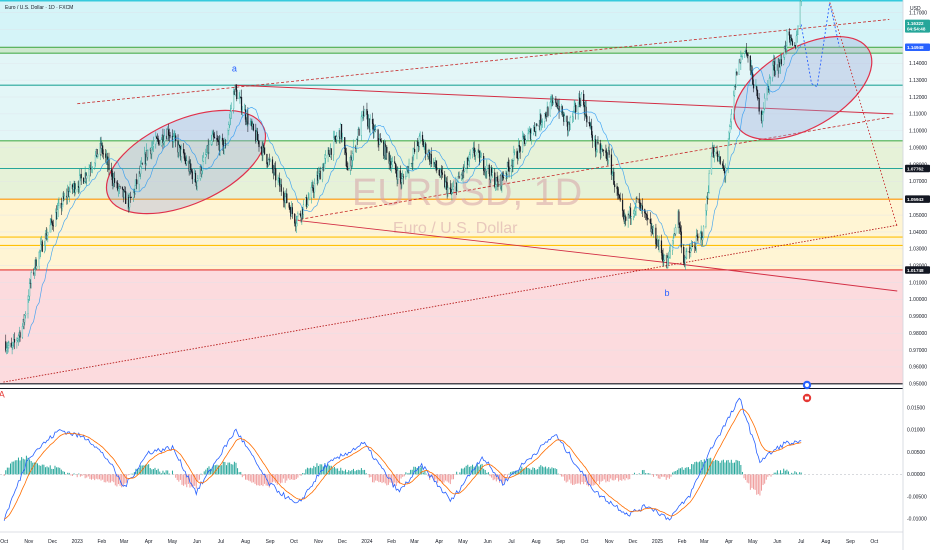  I want to click on watermark-name: Euro / U.S. Dollar, so click(455, 228).